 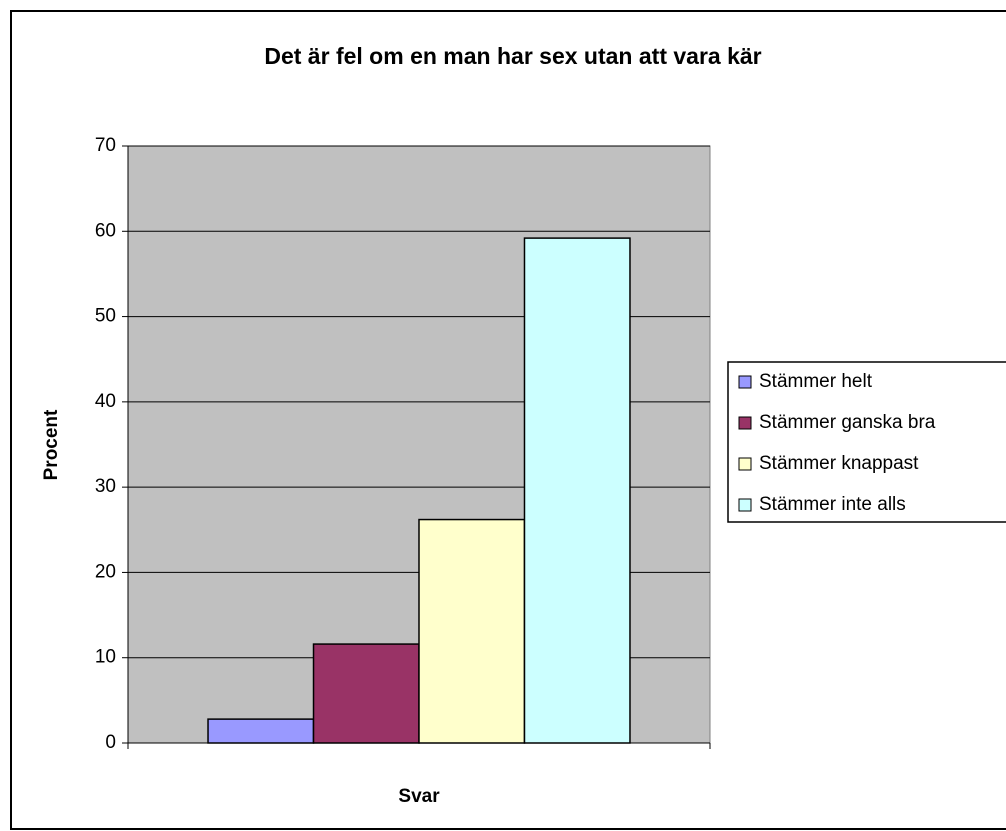 I want to click on y-tick-label: 10, so click(x=105, y=657).